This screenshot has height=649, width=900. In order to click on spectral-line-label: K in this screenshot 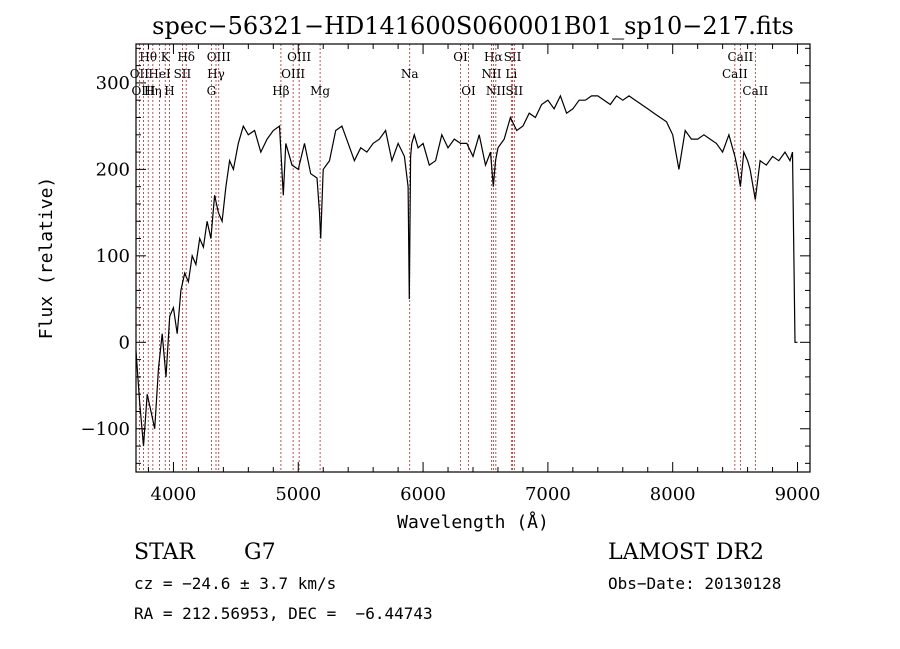, I will do `click(166, 57)`.